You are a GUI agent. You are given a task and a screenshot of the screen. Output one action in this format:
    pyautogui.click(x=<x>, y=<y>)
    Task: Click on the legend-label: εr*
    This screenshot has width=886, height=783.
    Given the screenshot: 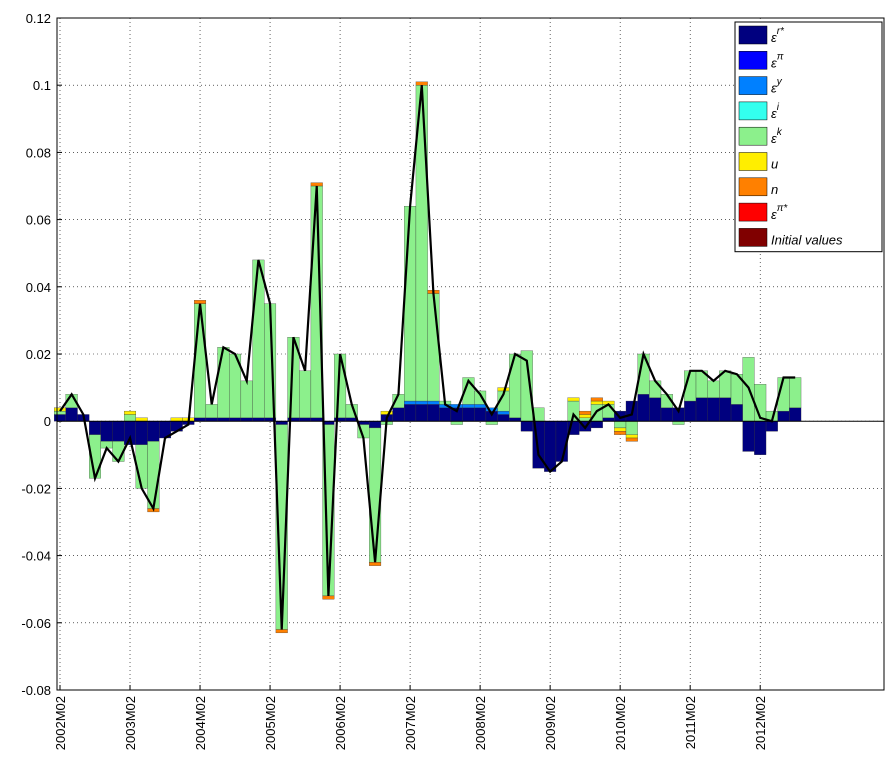 What is the action you would take?
    pyautogui.click(x=778, y=35)
    